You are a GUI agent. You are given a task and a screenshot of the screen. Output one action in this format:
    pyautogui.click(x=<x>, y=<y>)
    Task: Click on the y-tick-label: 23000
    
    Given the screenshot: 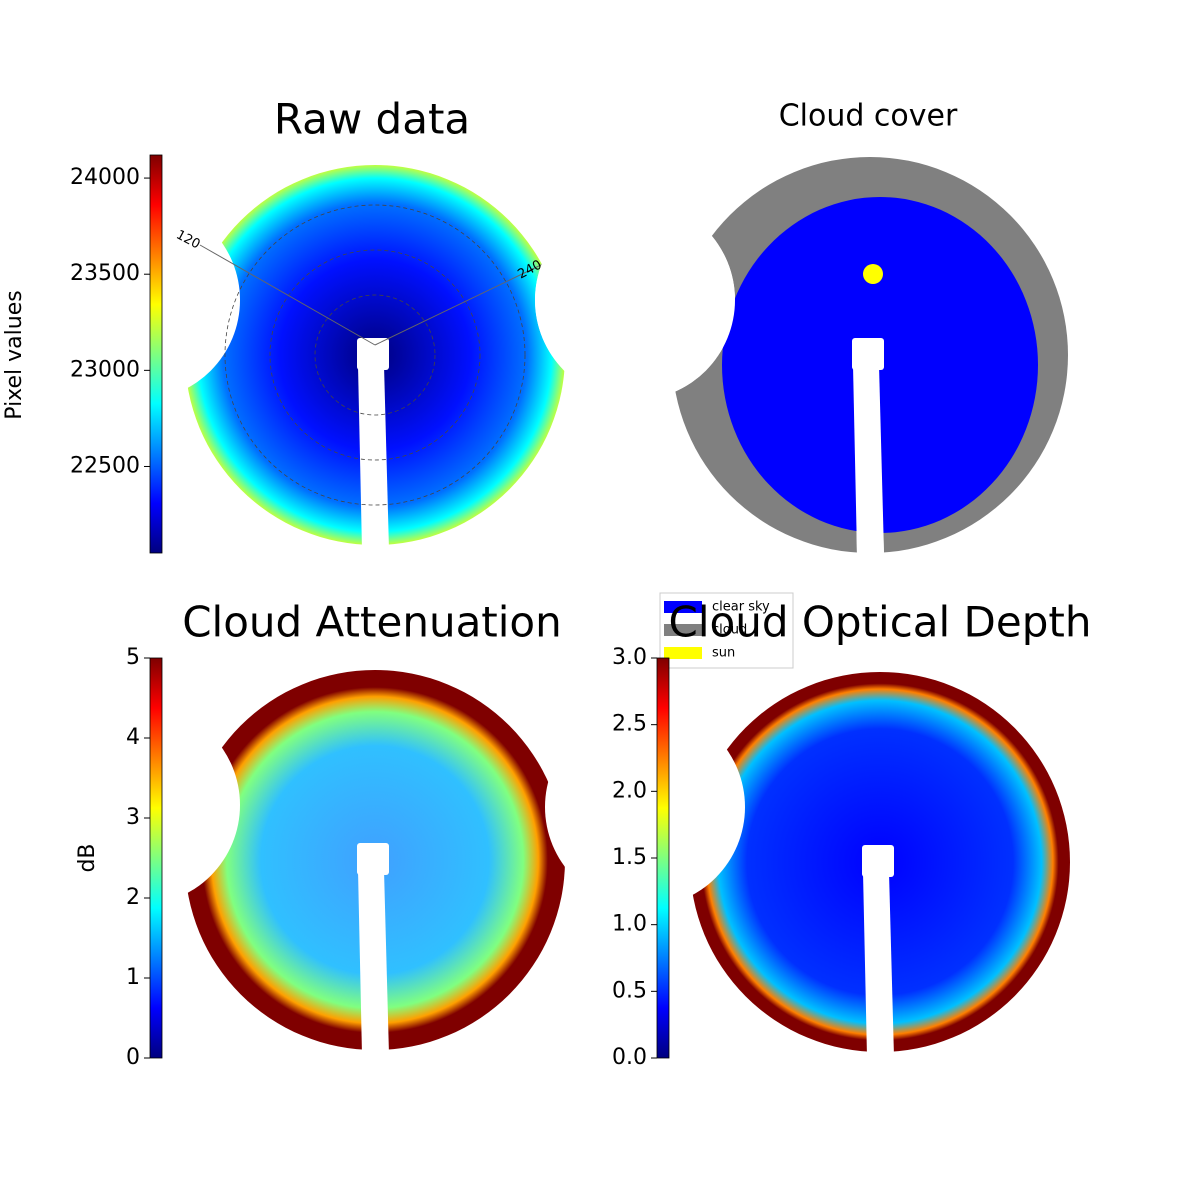 What is the action you would take?
    pyautogui.click(x=105, y=369)
    